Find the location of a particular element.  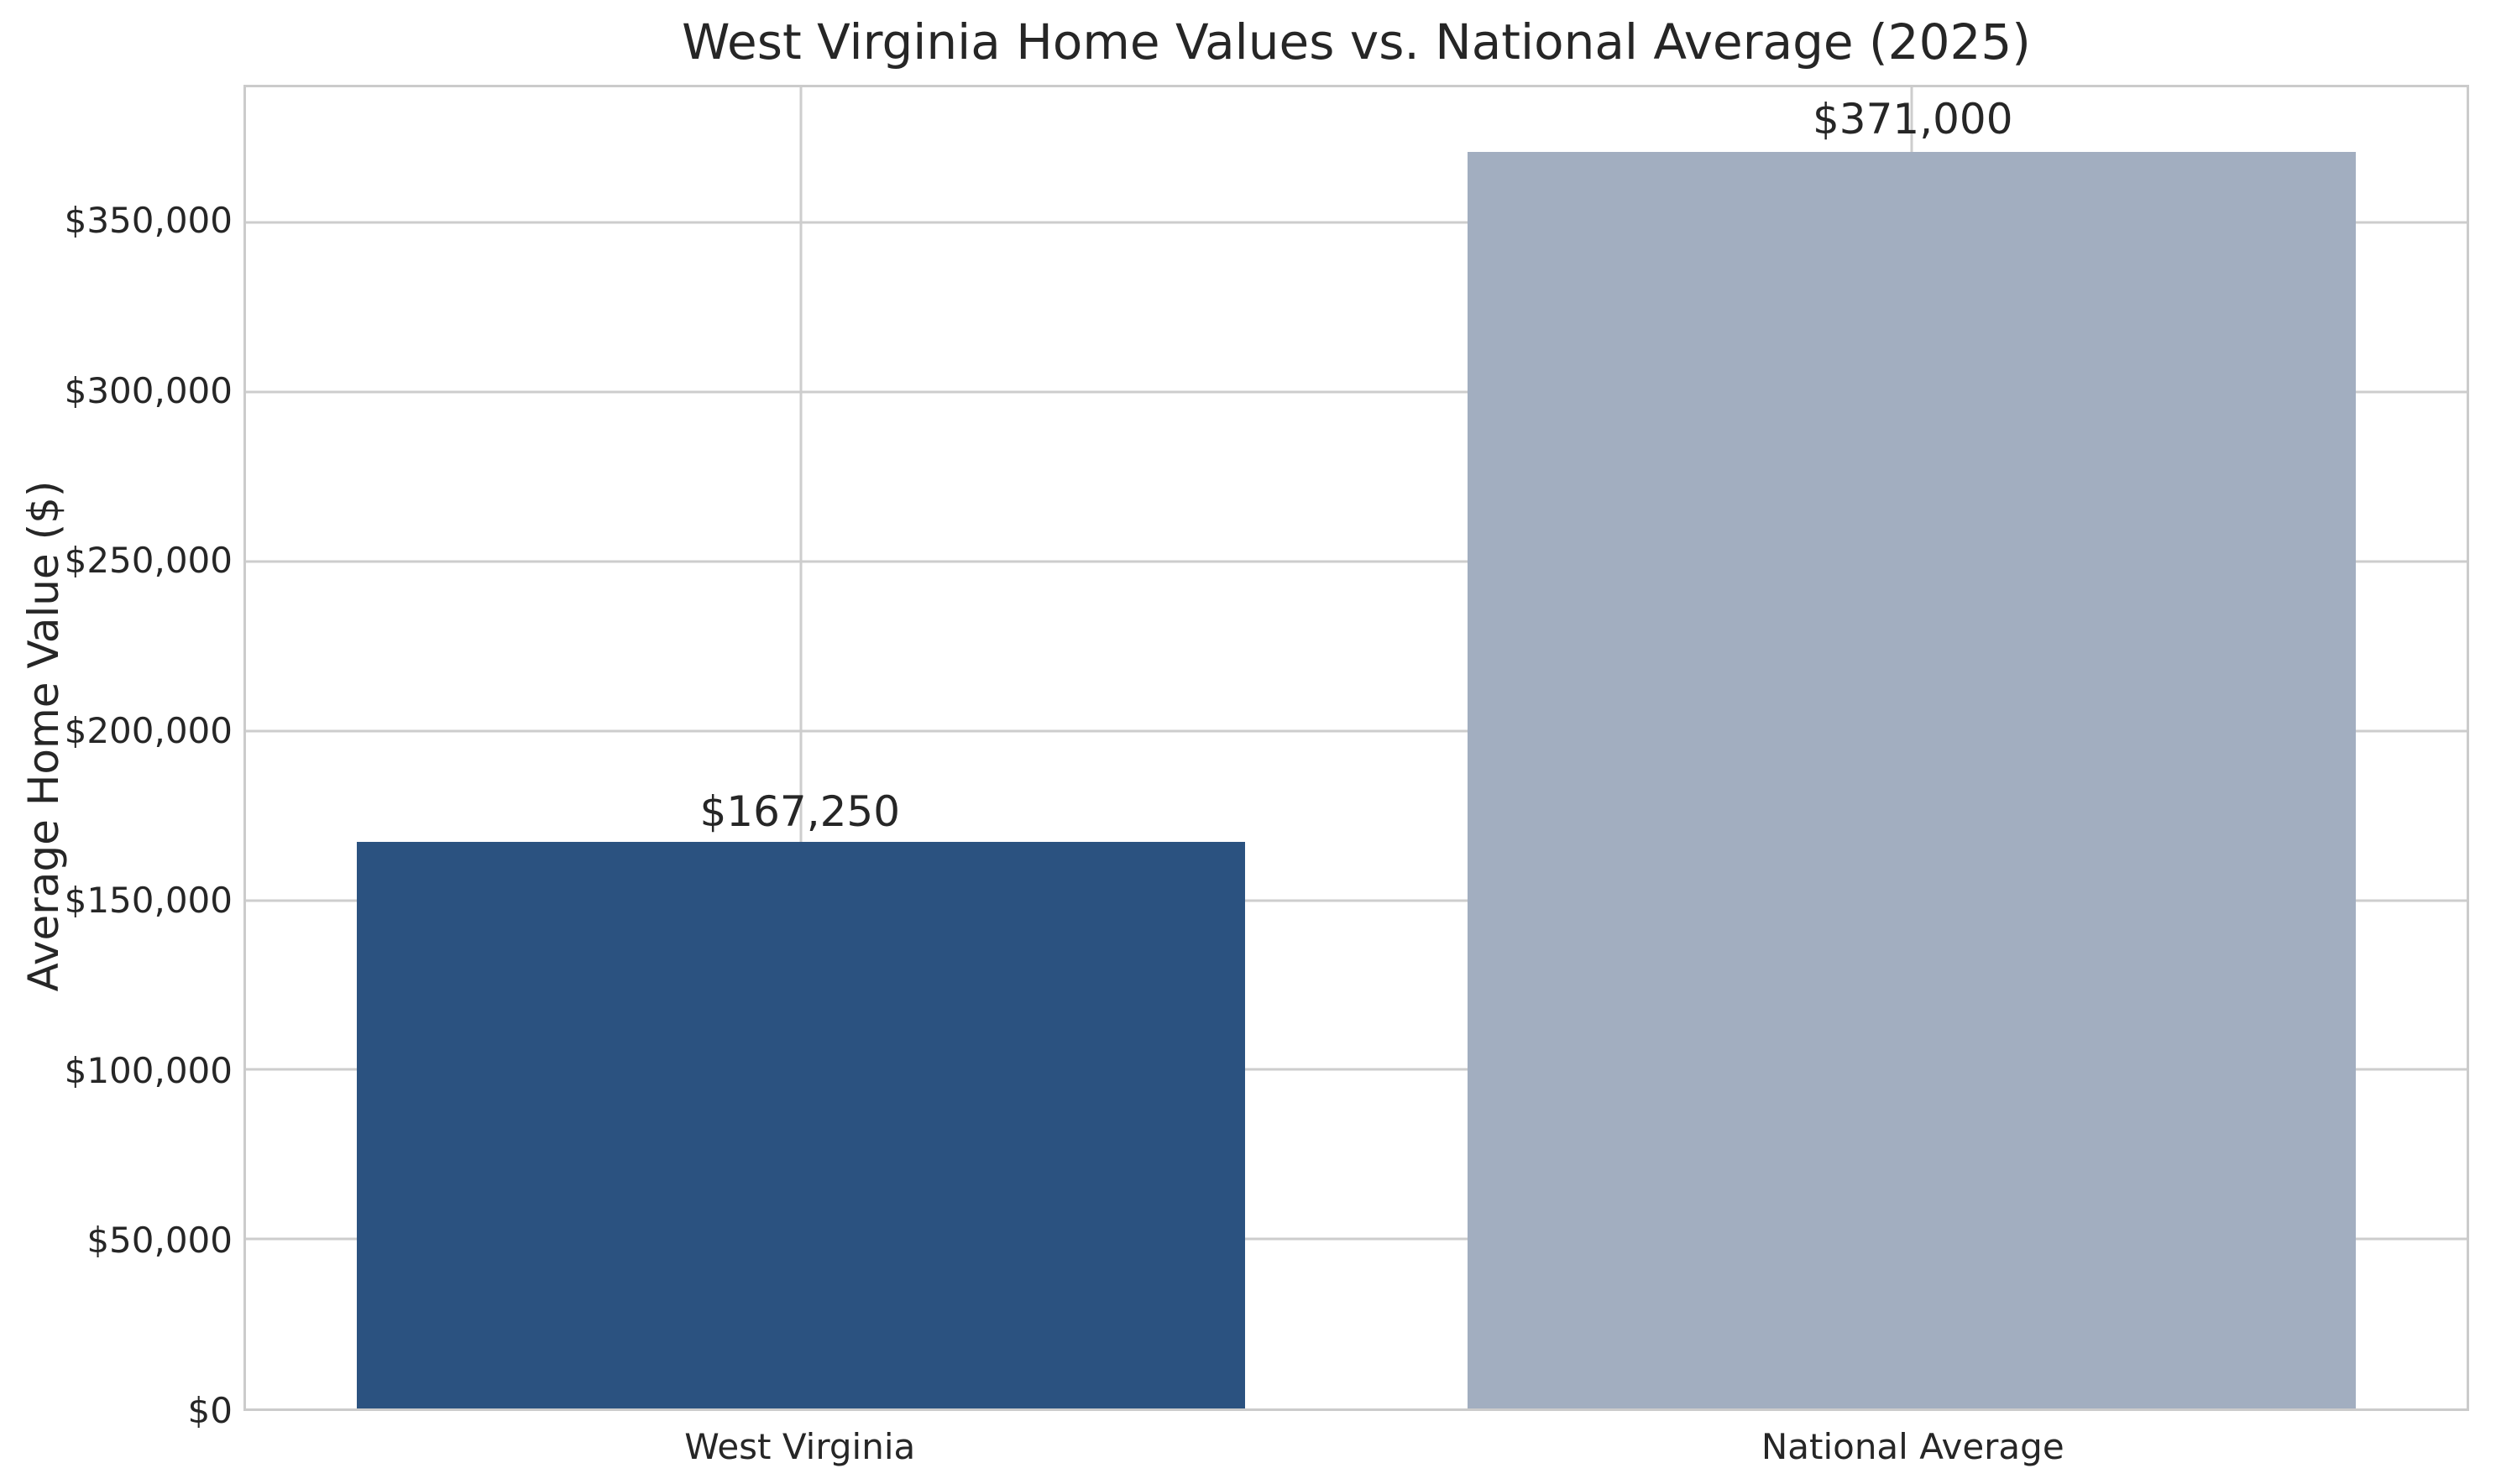

y-tick-label: $250,000 is located at coordinates (148, 561).